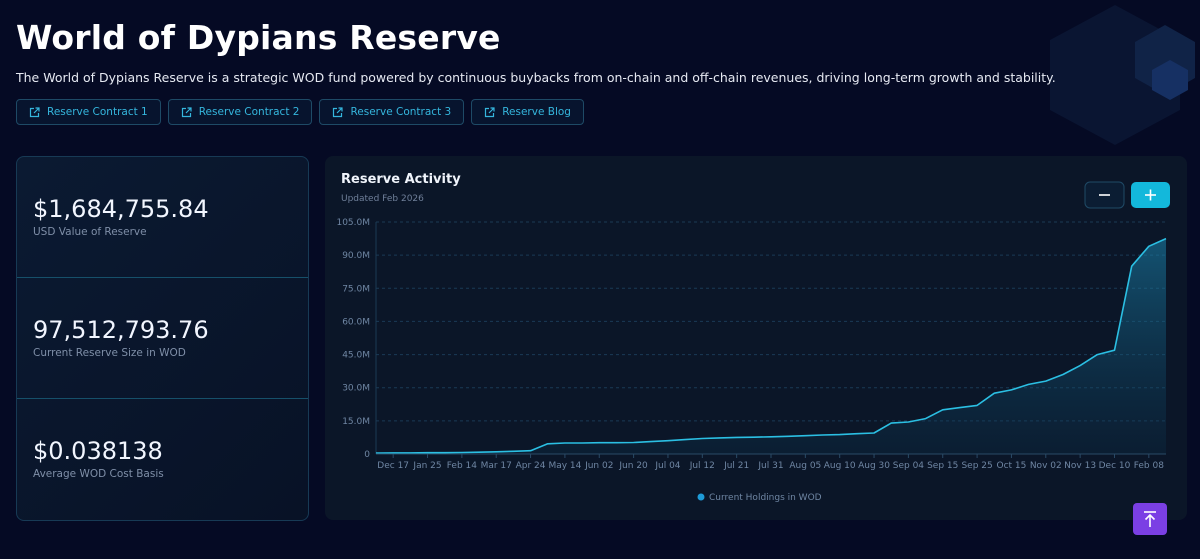 This screenshot has width=1200, height=559. What do you see at coordinates (496, 466) in the screenshot?
I see `x-tick-label: Mar 17` at bounding box center [496, 466].